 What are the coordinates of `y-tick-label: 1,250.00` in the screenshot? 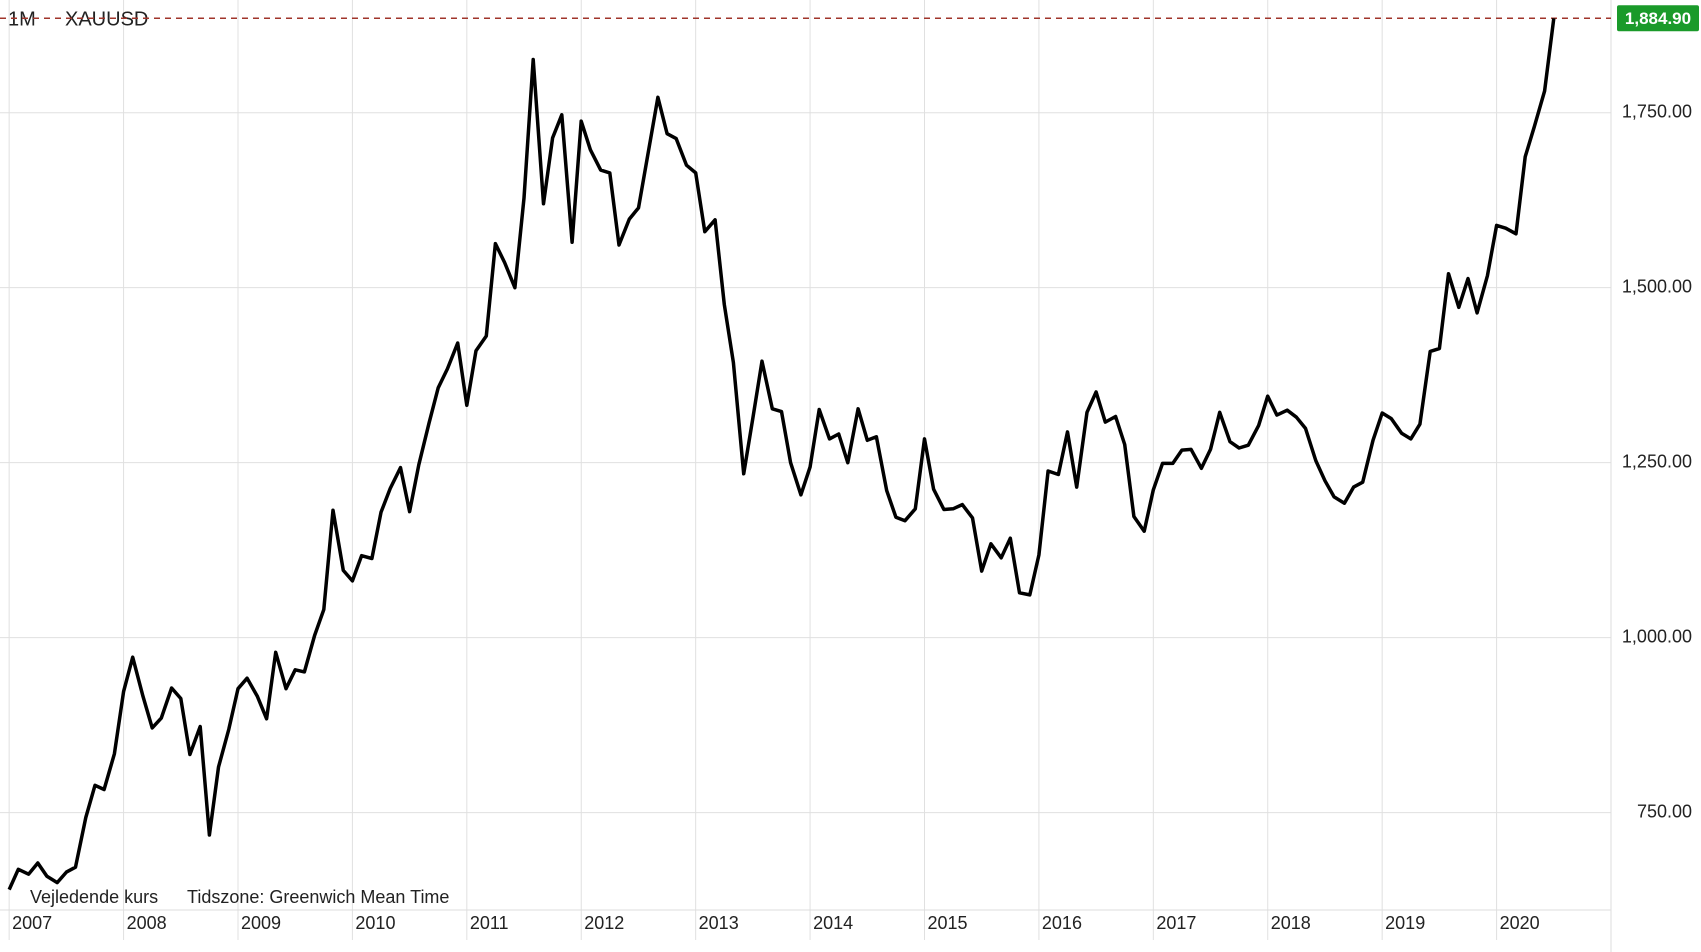 It's located at (1657, 461).